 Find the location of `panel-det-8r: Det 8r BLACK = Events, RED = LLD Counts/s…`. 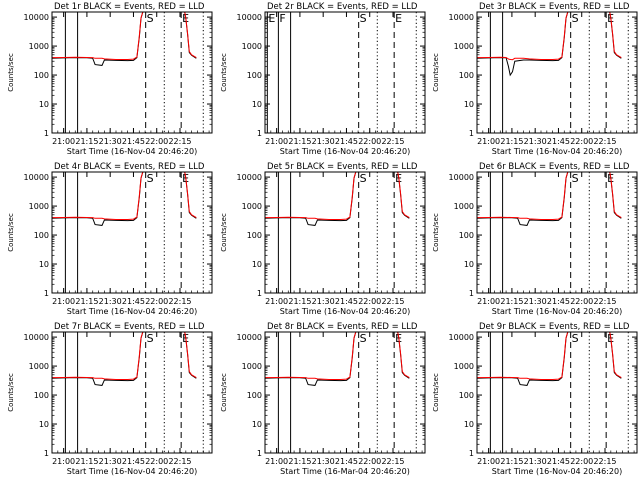

panel-det-8r: Det 8r BLACK = Events, RED = LLD Counts/s… is located at coordinates (323, 399).